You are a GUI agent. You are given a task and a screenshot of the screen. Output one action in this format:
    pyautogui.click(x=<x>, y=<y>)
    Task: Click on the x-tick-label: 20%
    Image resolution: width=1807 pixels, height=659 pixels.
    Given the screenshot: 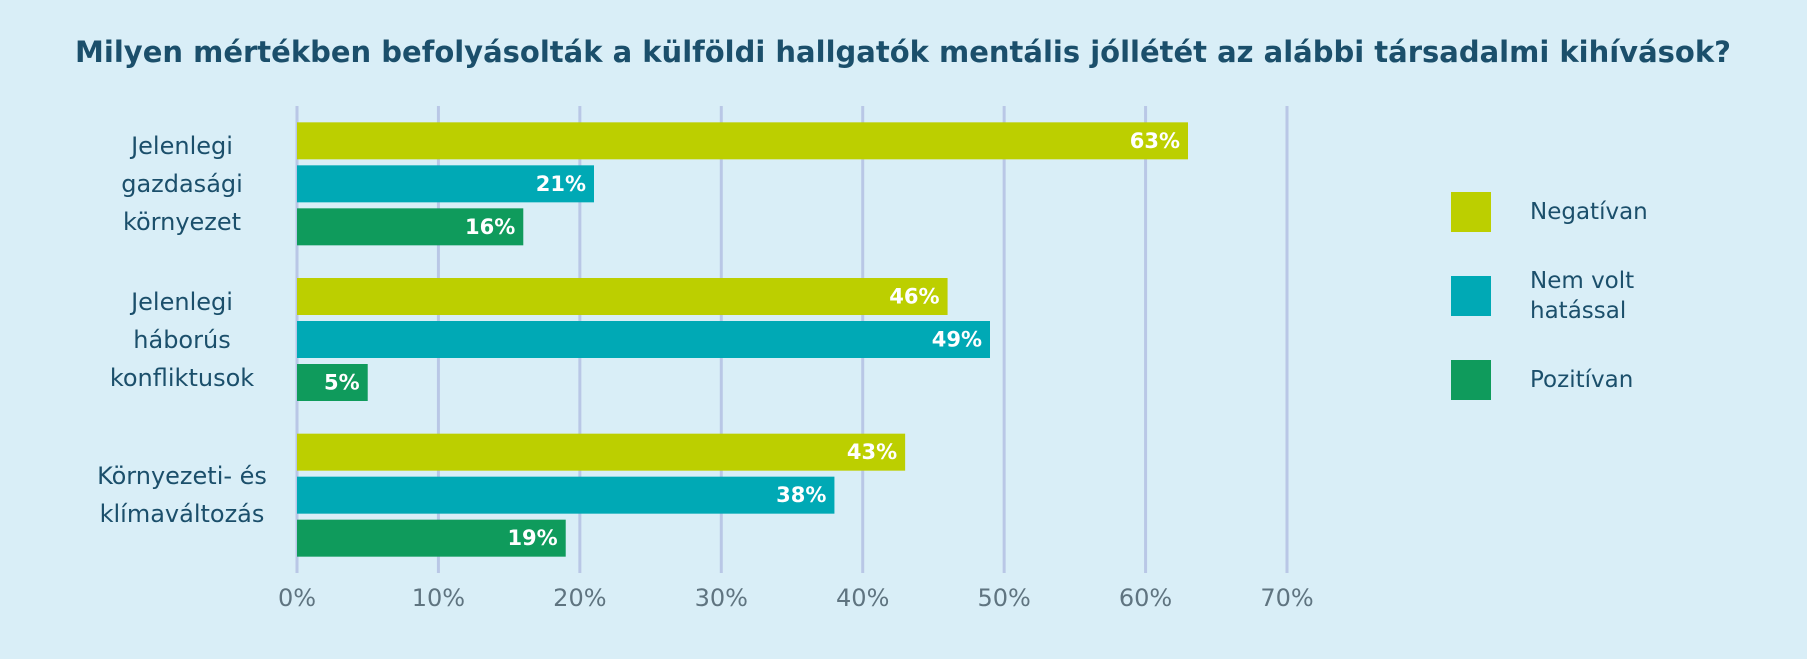 What is the action you would take?
    pyautogui.click(x=579, y=598)
    